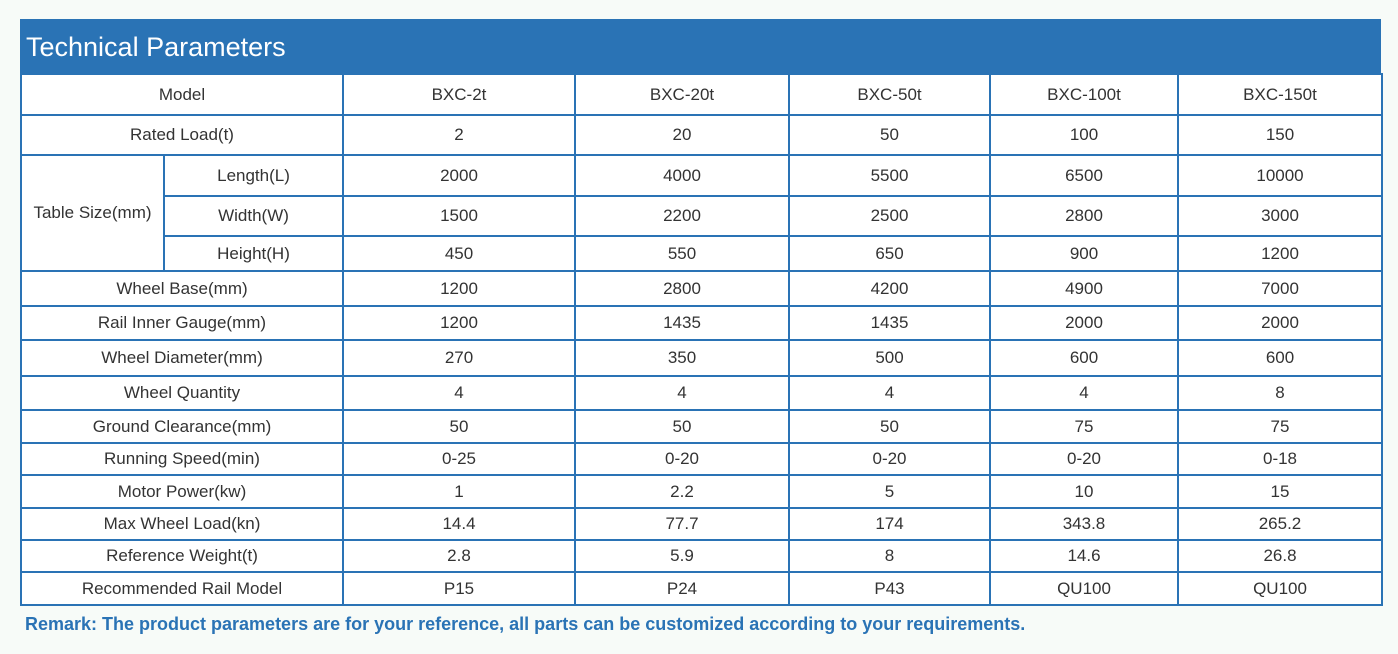 This screenshot has width=1398, height=654. Describe the element at coordinates (459, 253) in the screenshot. I see `value-cell: 450` at that location.